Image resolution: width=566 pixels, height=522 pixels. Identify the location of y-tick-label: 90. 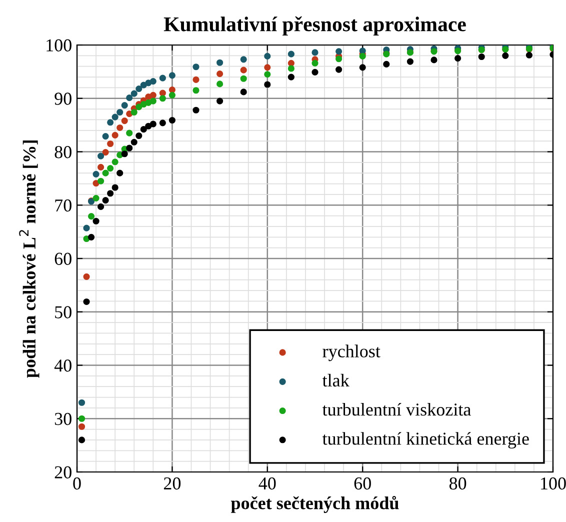
(63, 98).